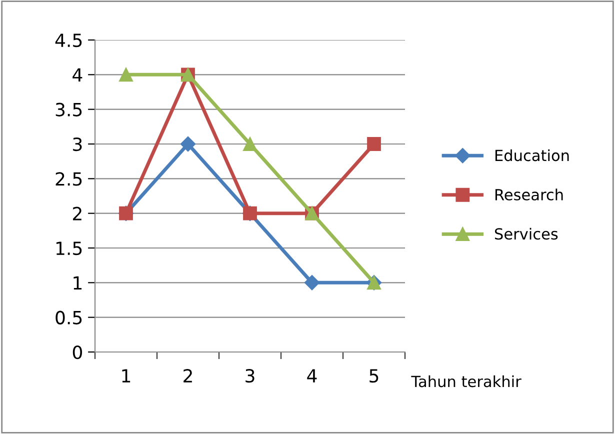 This screenshot has width=615, height=434. I want to click on y-tick-label: 3.5, so click(69, 109).